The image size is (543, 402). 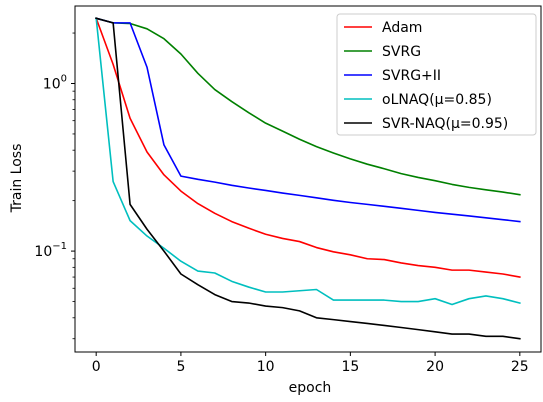 I want to click on y-axis: 10⁰ 10⁻¹, so click(x=54, y=186).